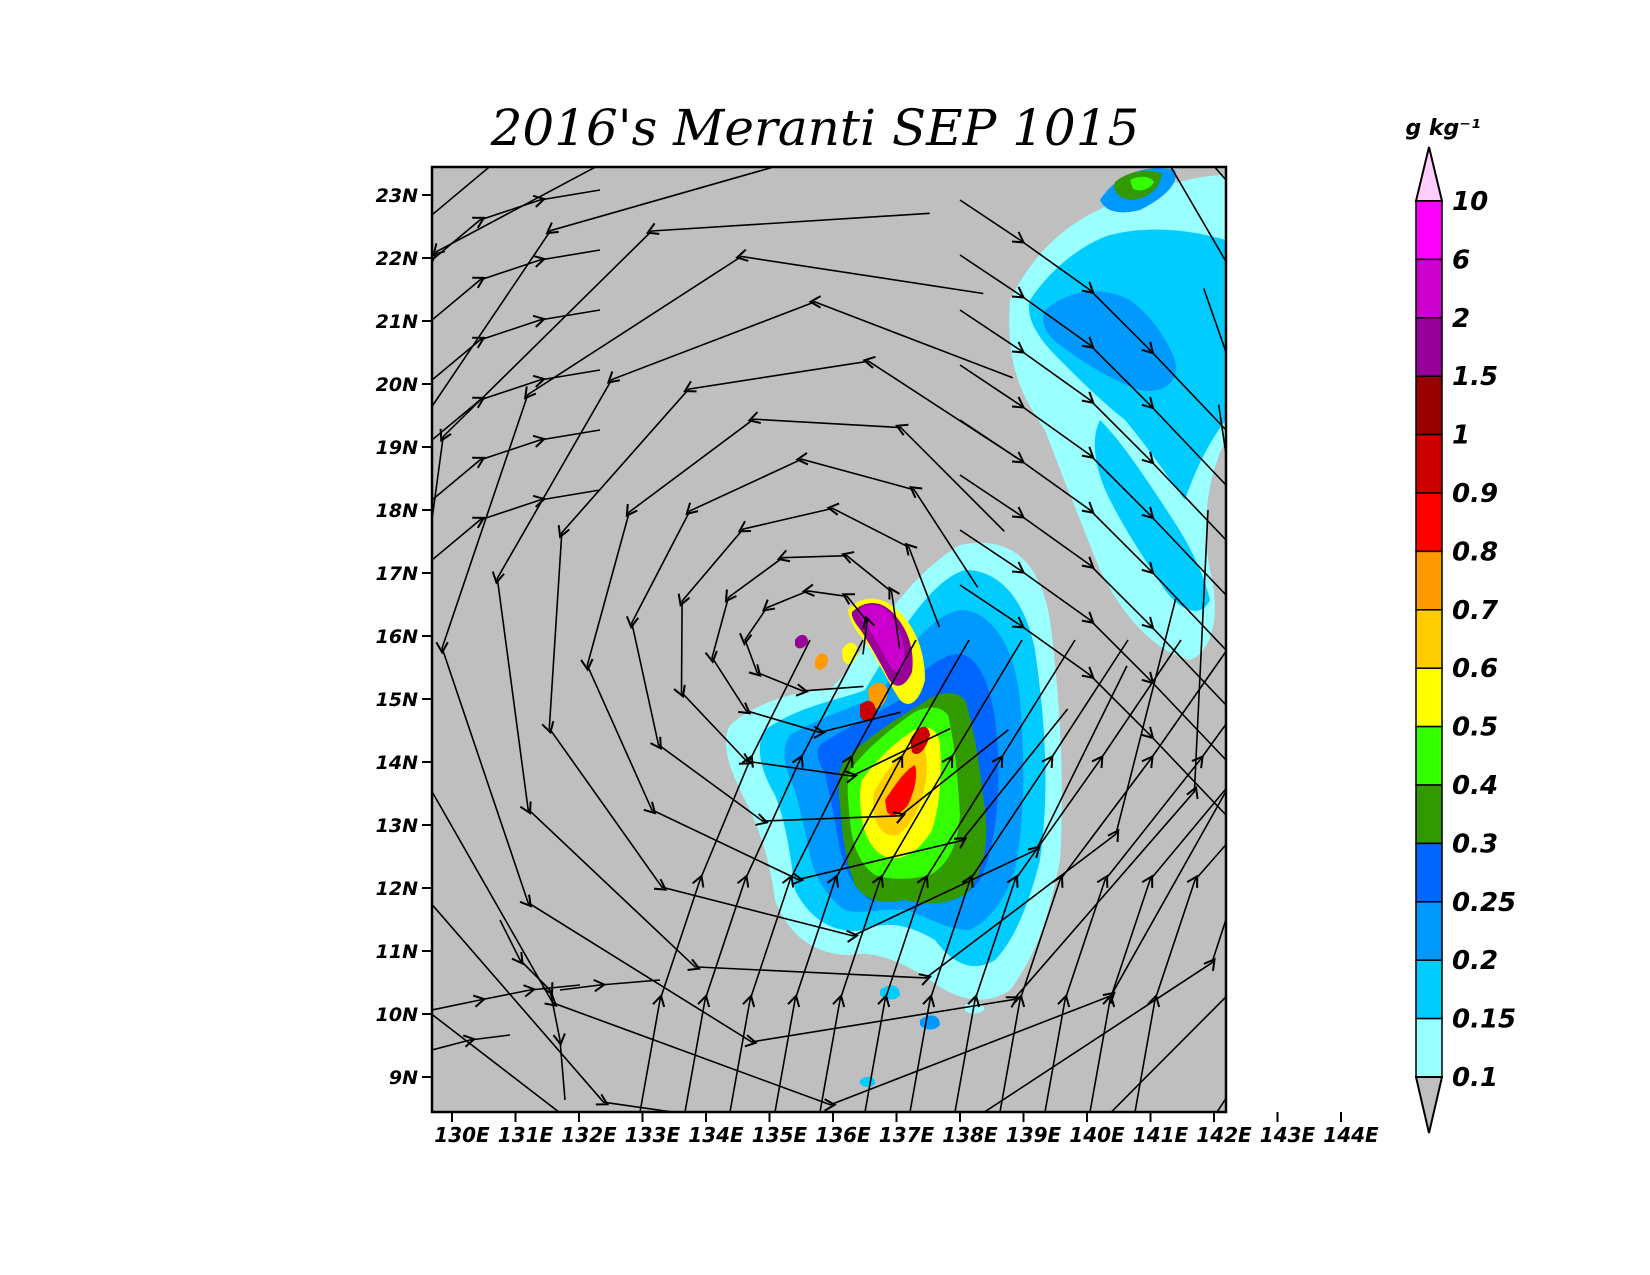 This screenshot has height=1275, width=1650. What do you see at coordinates (1475, 494) in the screenshot?
I see `colorbar-level-label: 0.9` at bounding box center [1475, 494].